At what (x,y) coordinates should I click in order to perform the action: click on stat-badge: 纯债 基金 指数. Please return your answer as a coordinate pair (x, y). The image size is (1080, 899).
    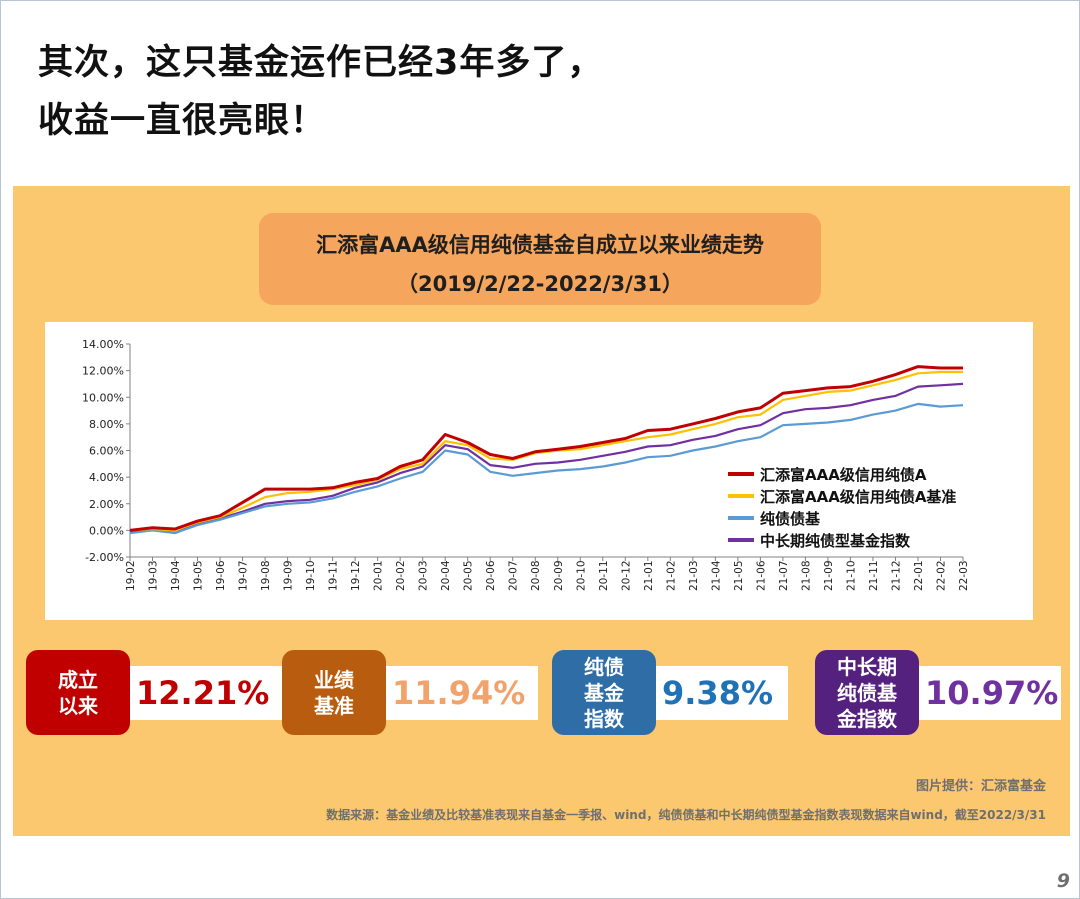
    Looking at the image, I should click on (604, 692).